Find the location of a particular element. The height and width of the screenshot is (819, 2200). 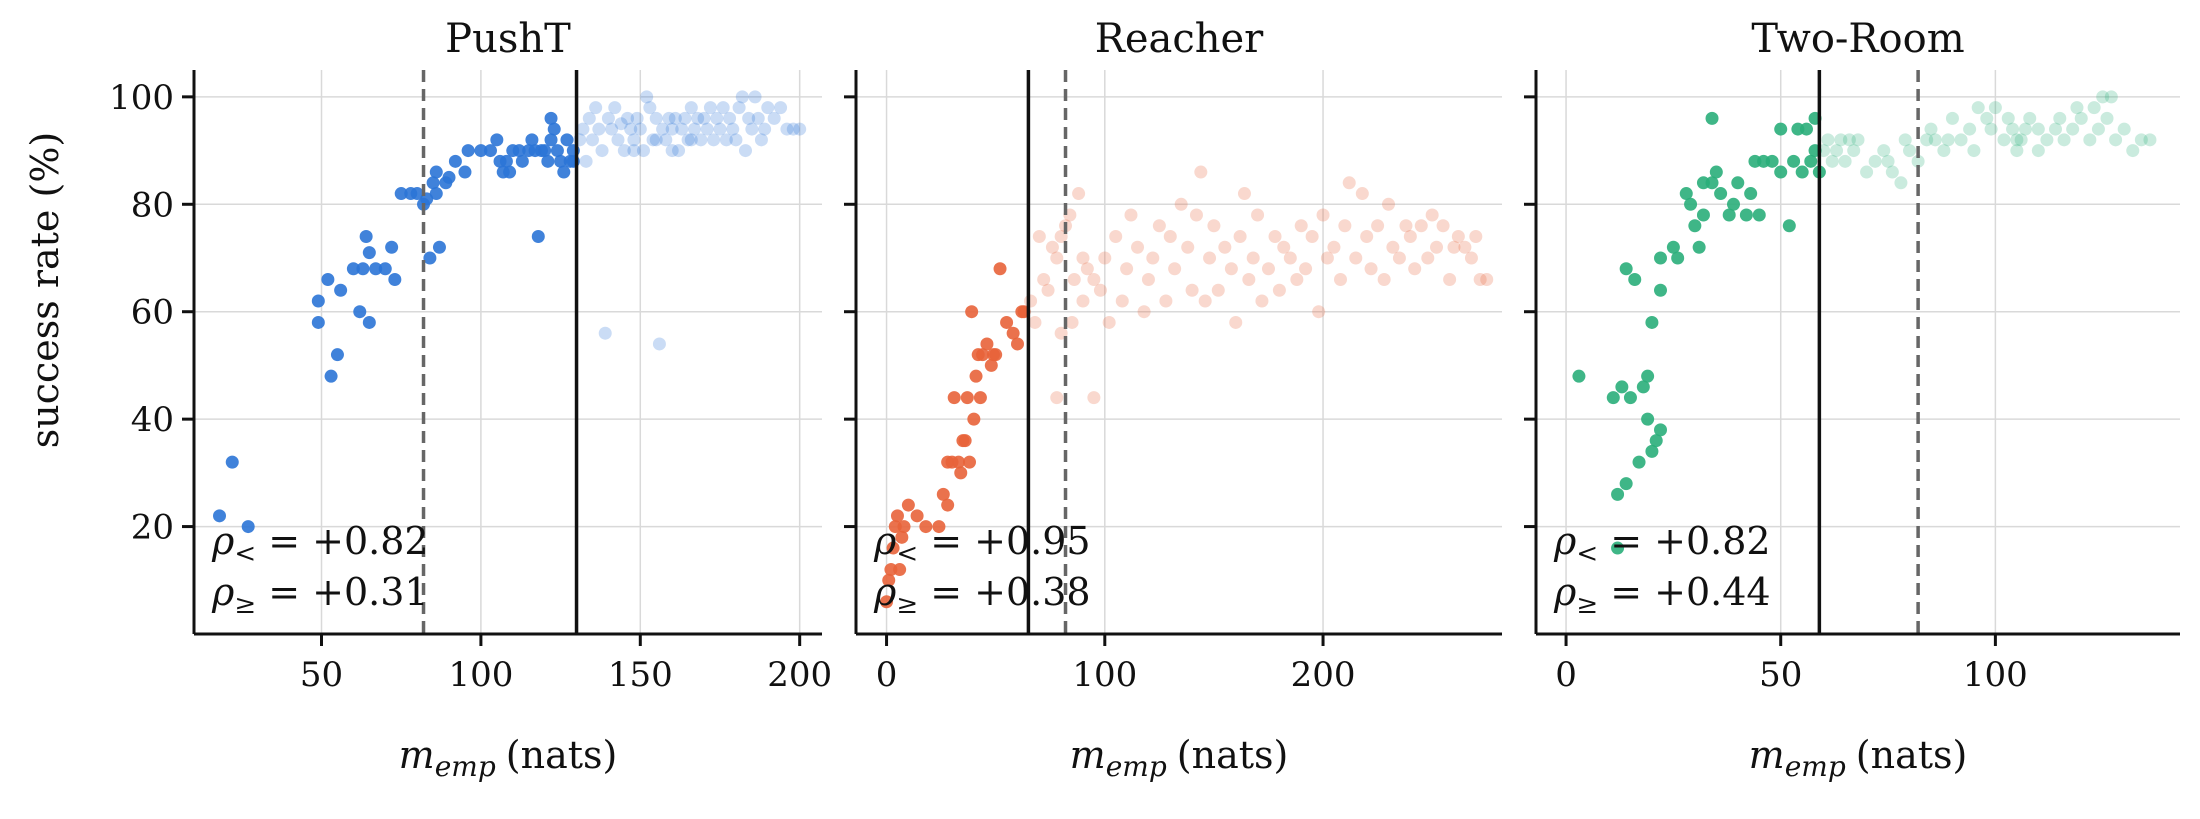

y-tick-label: 80 is located at coordinates (152, 205).